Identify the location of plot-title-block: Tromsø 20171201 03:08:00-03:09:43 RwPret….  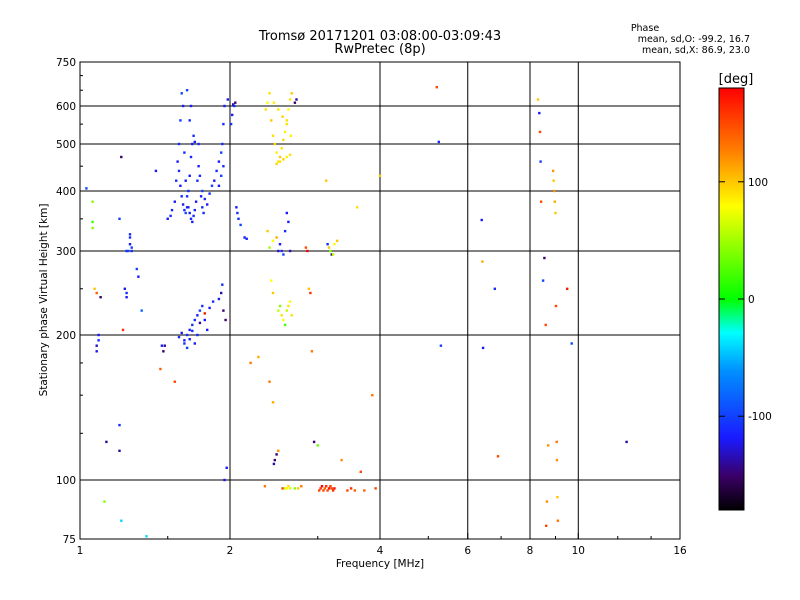
(379, 43).